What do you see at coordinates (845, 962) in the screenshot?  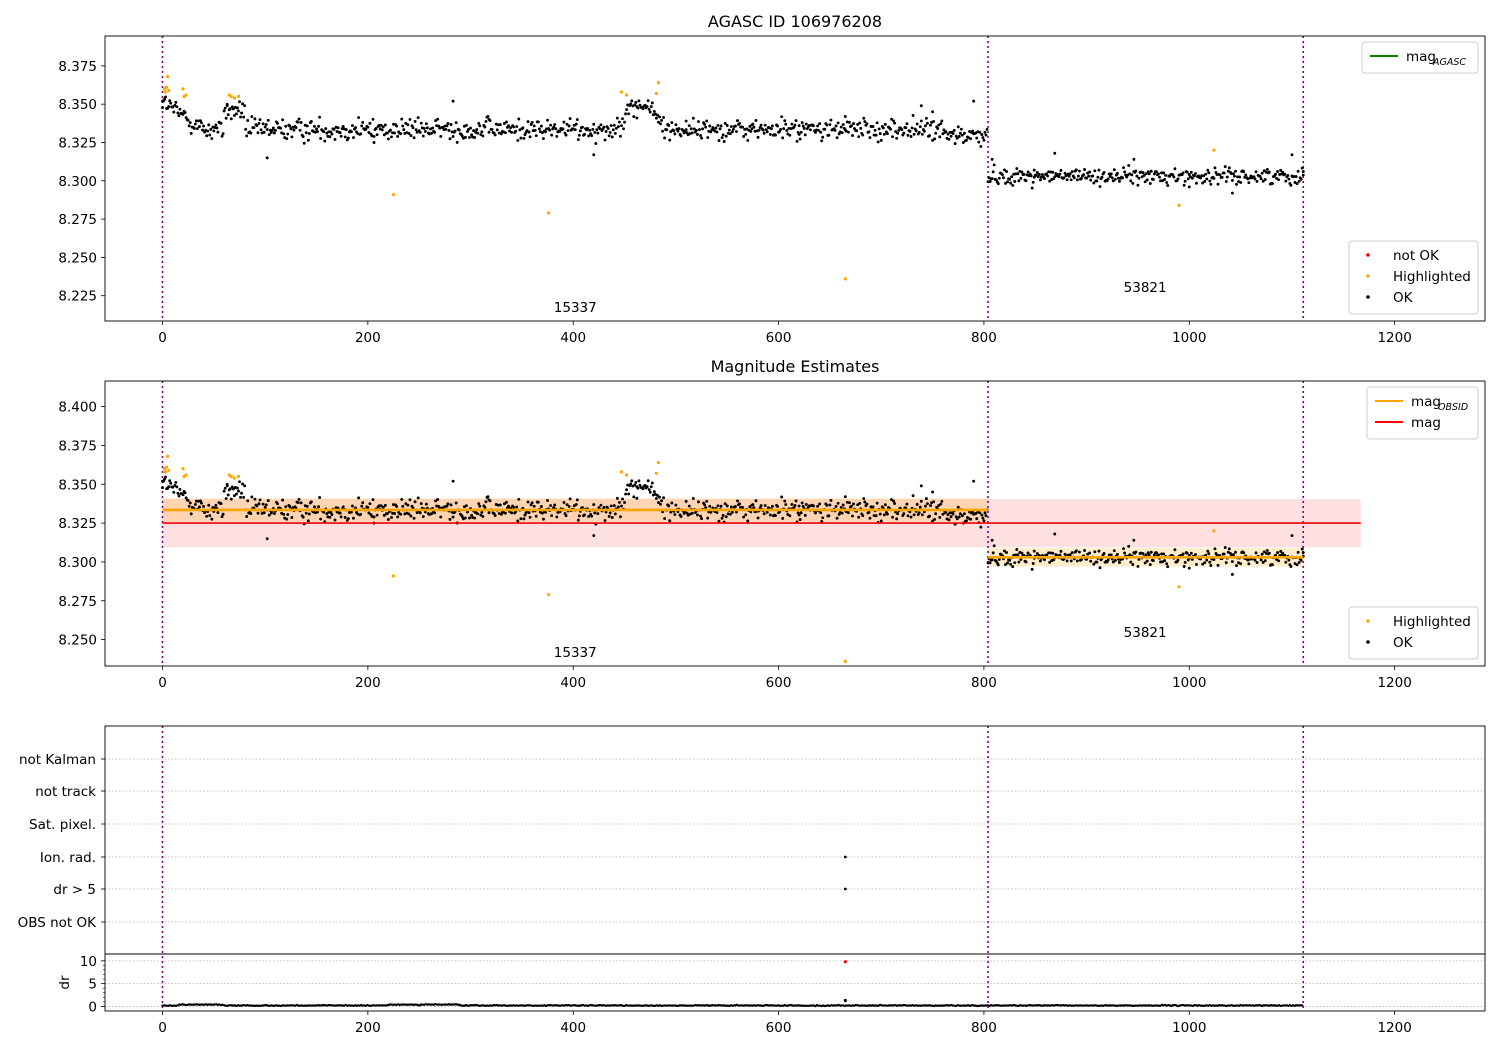 I see `dr-outlier` at bounding box center [845, 962].